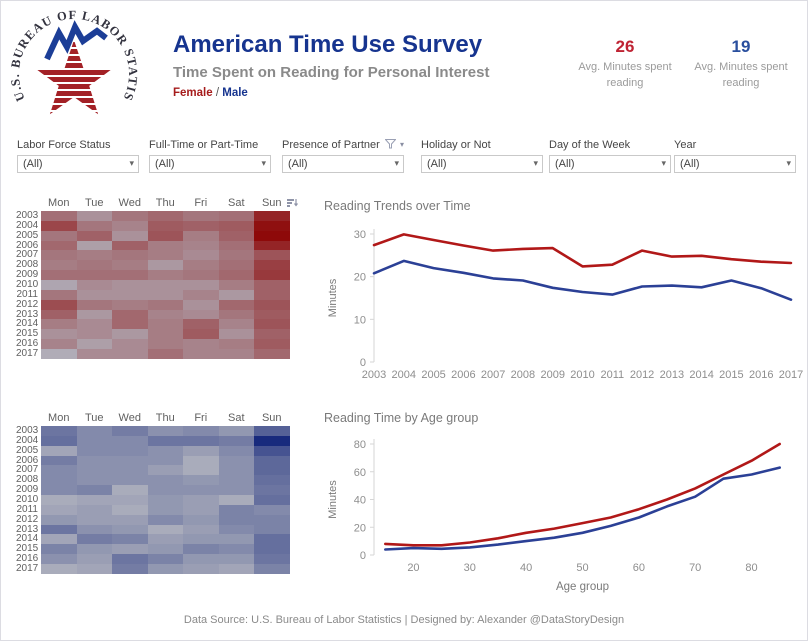  Describe the element at coordinates (582, 494) in the screenshot. I see `female-line` at that location.